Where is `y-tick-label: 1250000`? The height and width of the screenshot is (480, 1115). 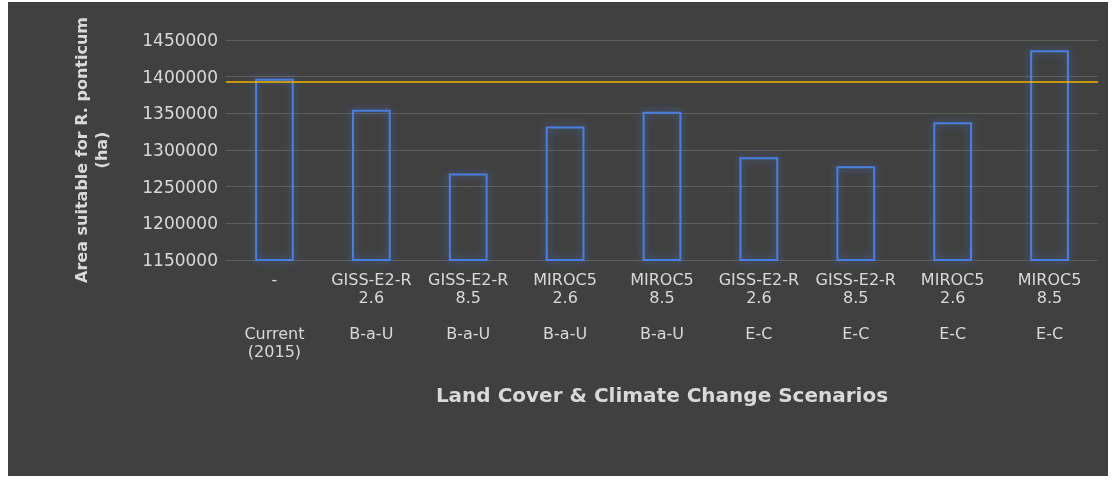
y-tick-label: 1250000 is located at coordinates (180, 186).